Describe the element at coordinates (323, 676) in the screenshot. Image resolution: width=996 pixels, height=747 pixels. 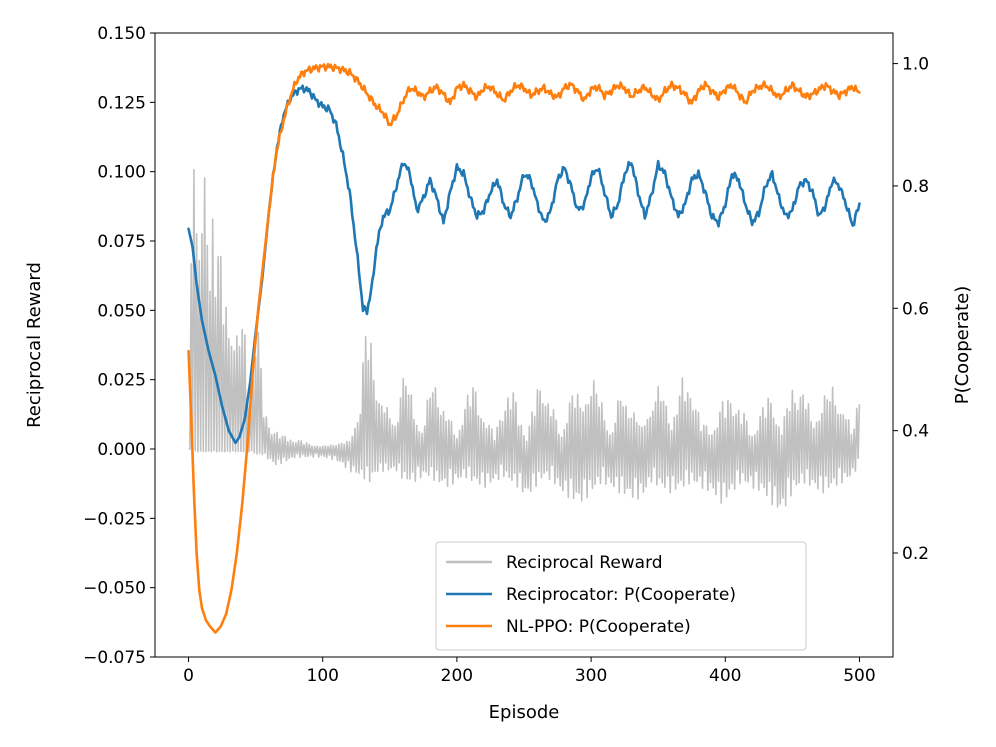
I see `x-tick-label: 100` at that location.